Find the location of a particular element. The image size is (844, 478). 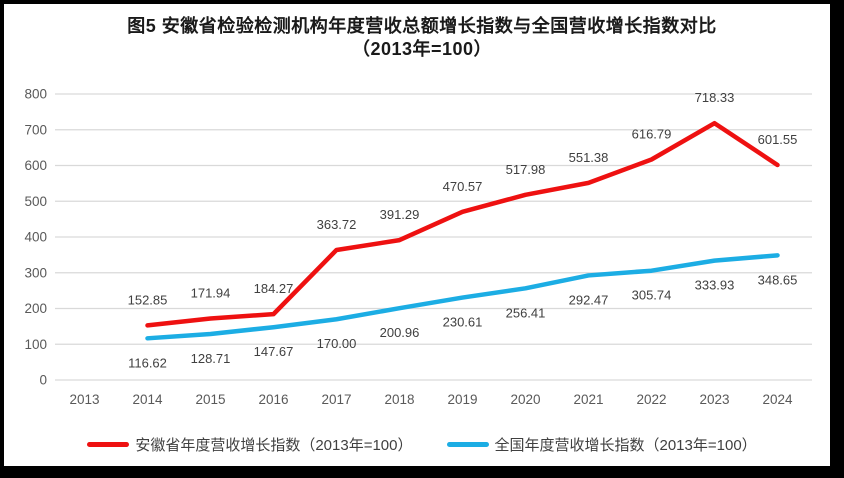

x-tick-label: 2013 is located at coordinates (84, 399).